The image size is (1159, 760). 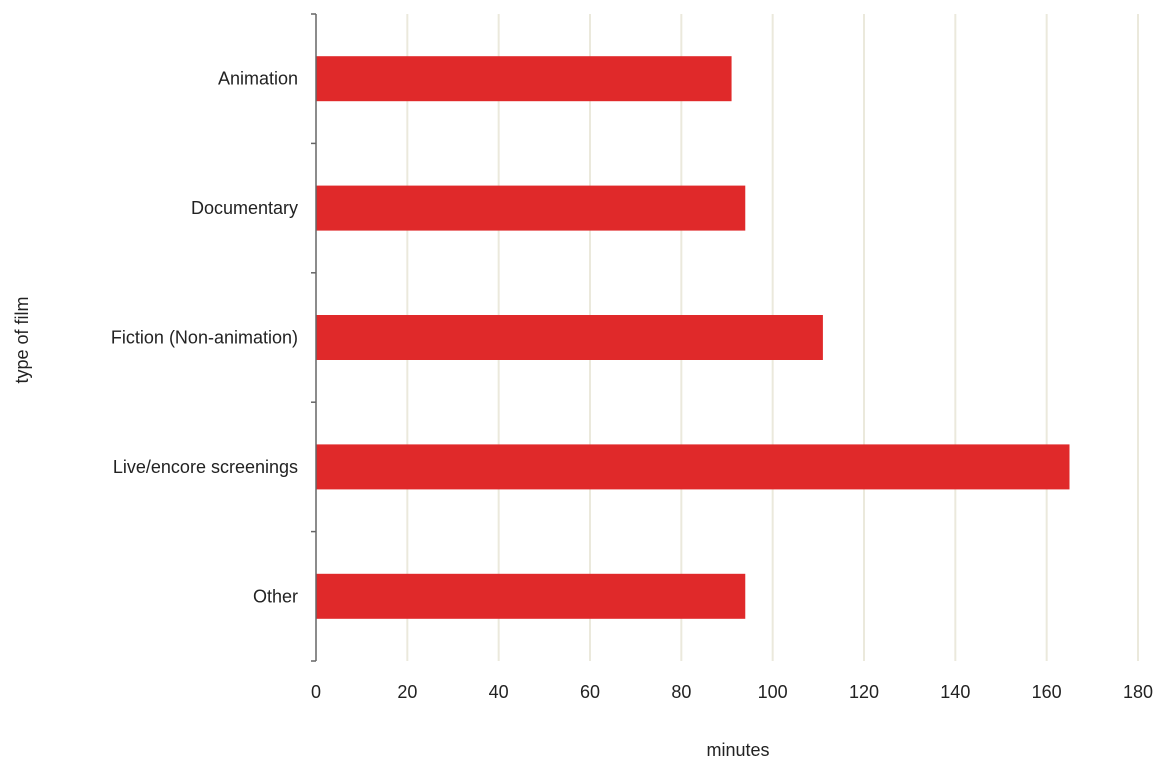 What do you see at coordinates (681, 692) in the screenshot?
I see `x-tick-label: 80` at bounding box center [681, 692].